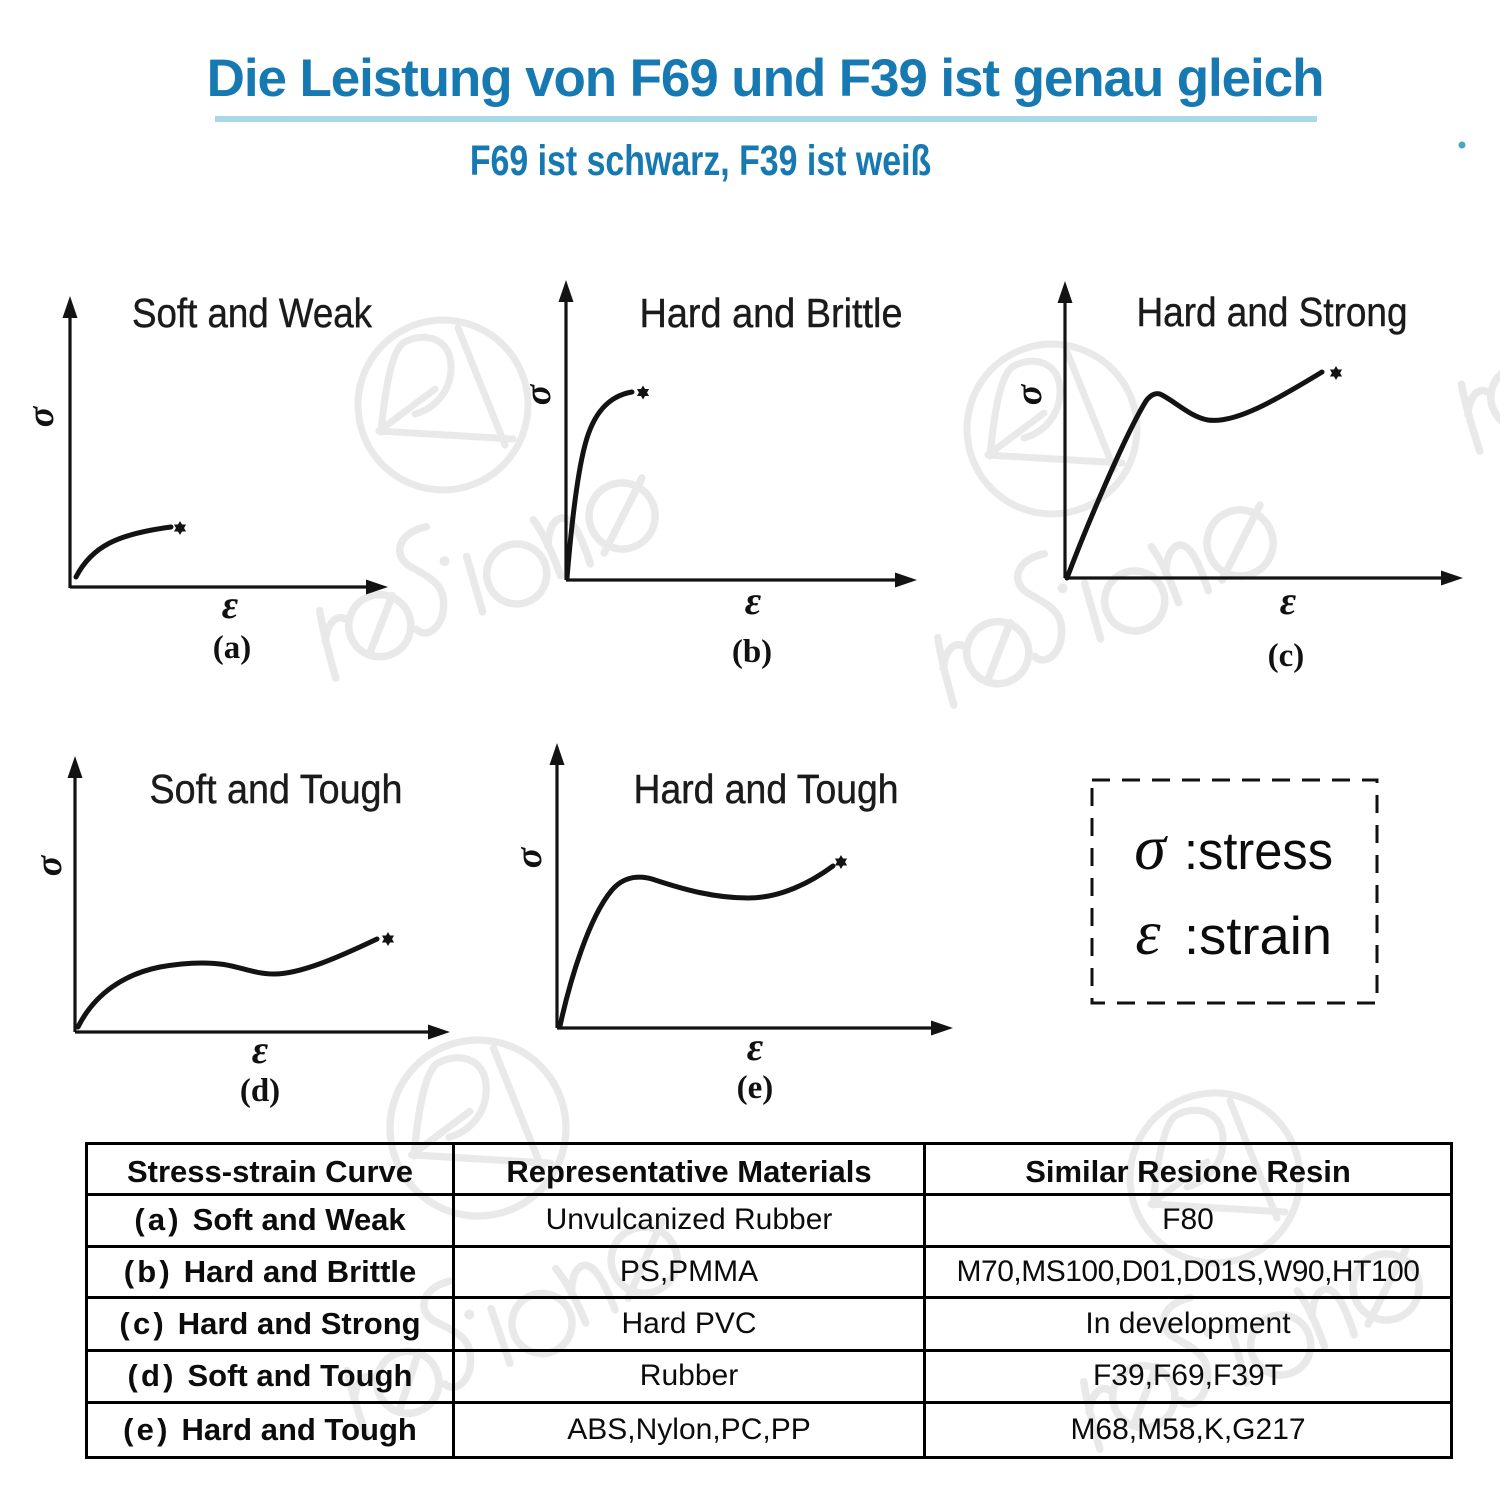  Describe the element at coordinates (232, 648) in the screenshot. I see `svg-text: (a)` at that location.